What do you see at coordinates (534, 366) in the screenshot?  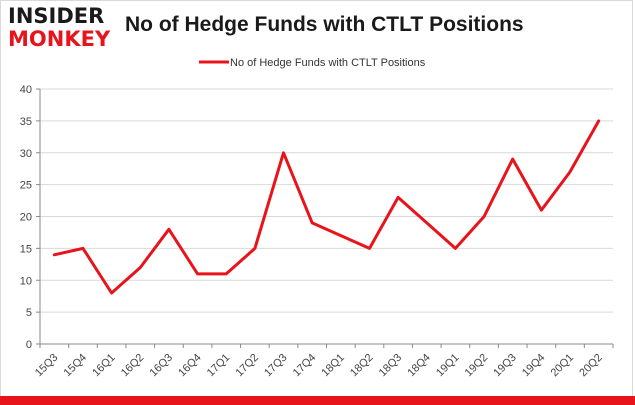 I see `x-tick-label: 19Q4` at bounding box center [534, 366].